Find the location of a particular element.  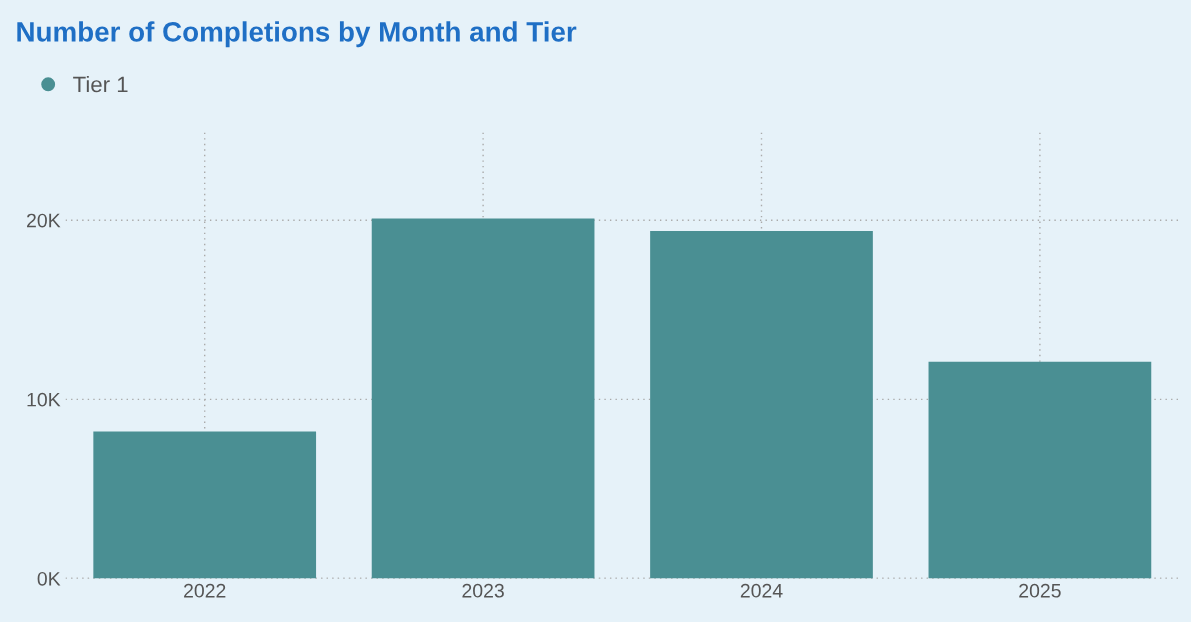

y-tick-label: 10K is located at coordinates (44, 399).